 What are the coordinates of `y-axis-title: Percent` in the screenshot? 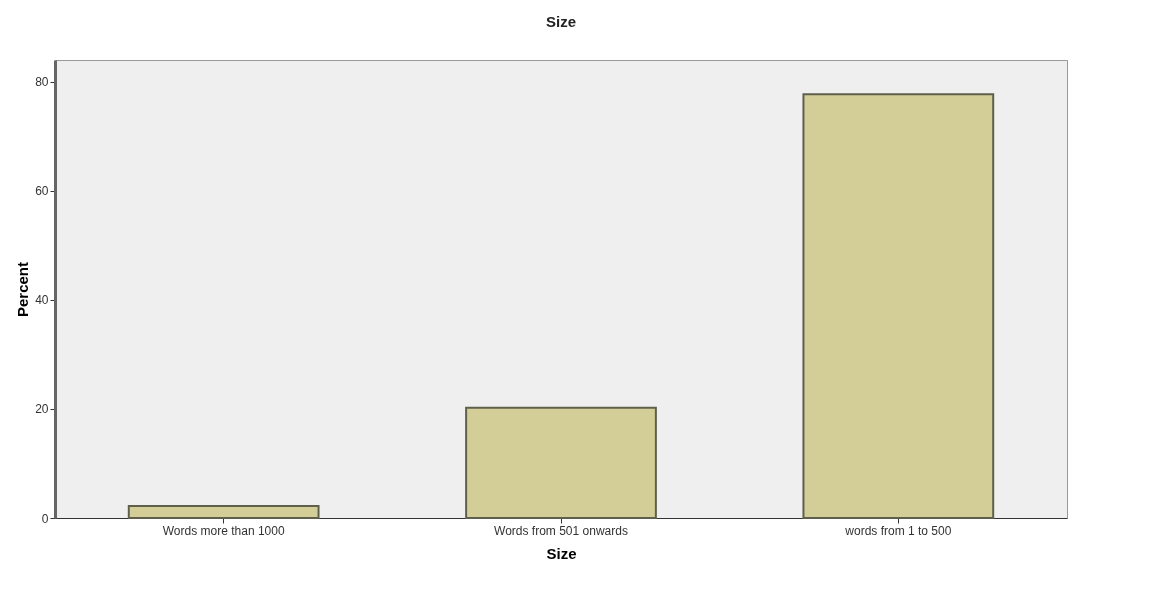 It's located at (23, 289).